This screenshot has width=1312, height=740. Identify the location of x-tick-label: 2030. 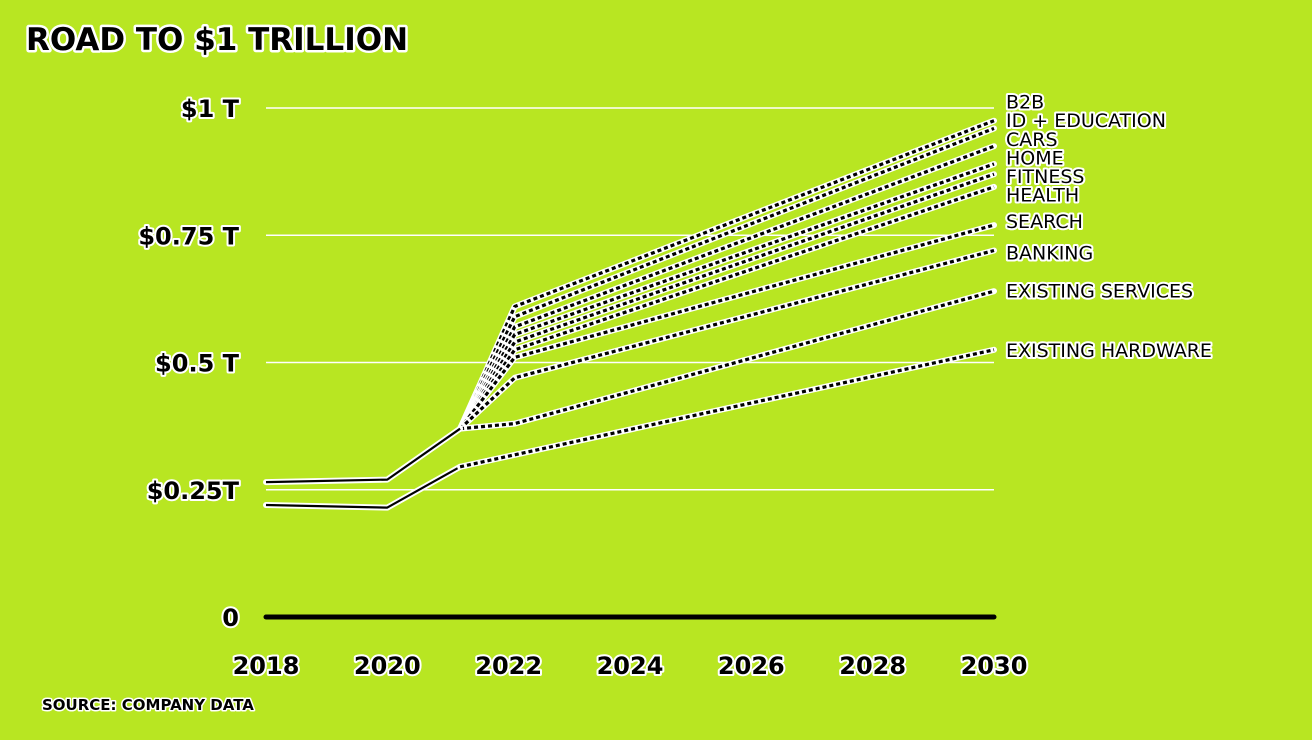
(994, 666).